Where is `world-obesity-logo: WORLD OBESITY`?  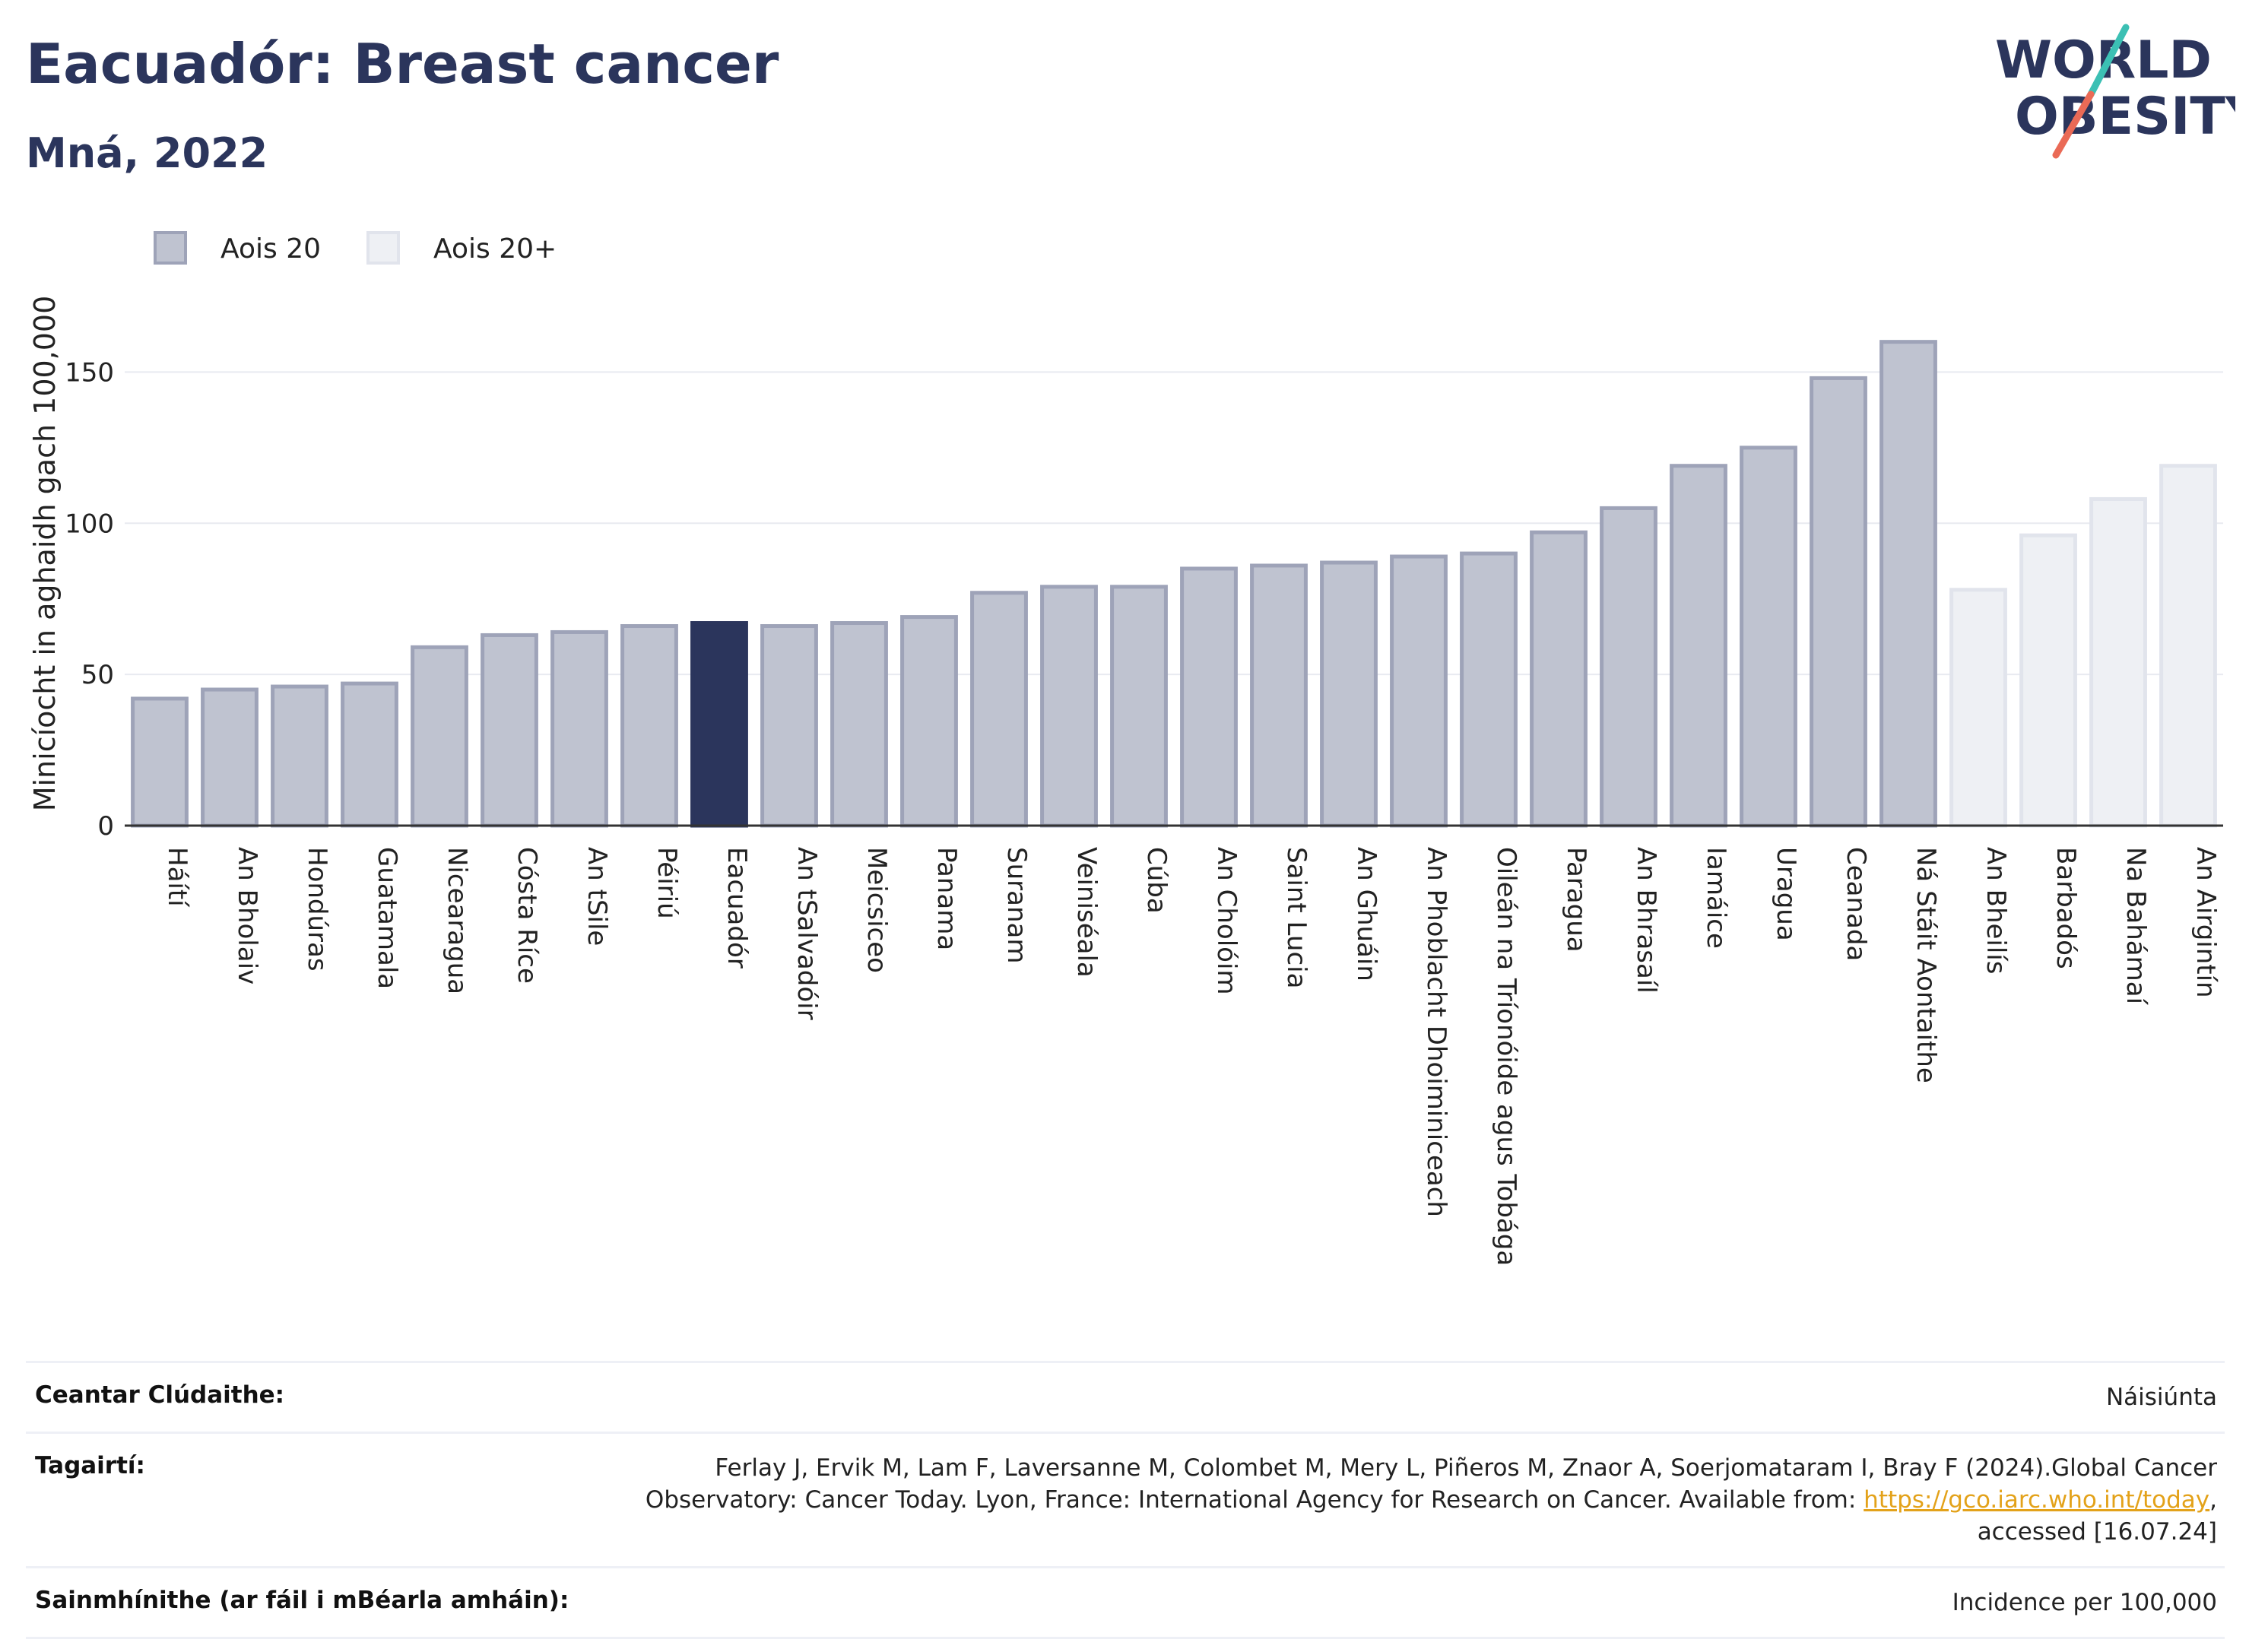
world-obesity-logo: WORLD OBESITY is located at coordinates (2115, 91).